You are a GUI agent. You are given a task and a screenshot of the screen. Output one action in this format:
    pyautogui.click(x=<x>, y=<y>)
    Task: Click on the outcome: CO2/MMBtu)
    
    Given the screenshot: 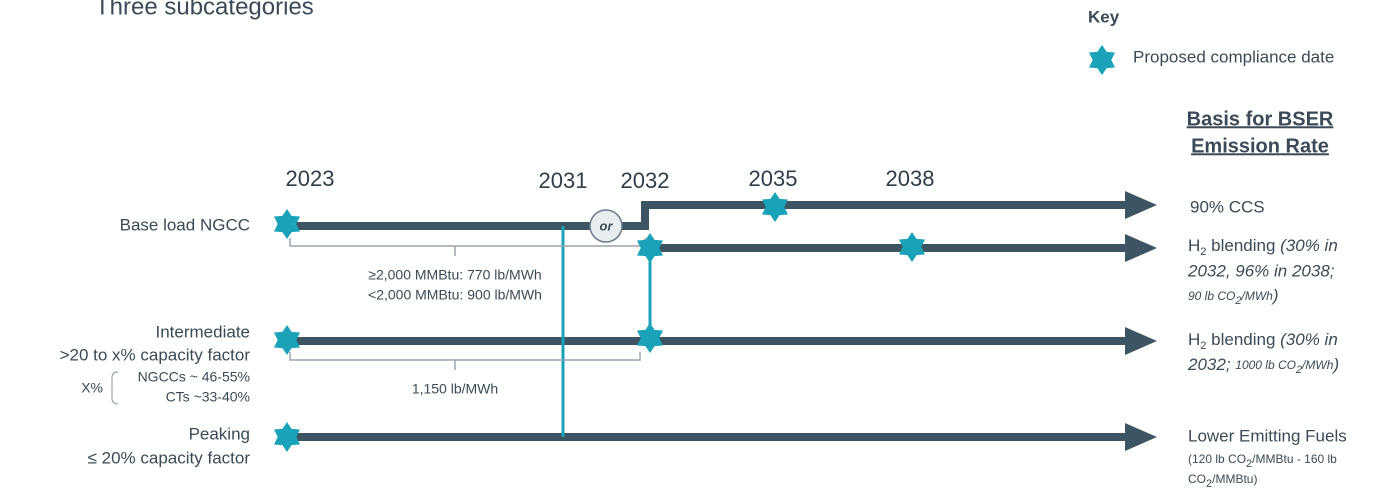 What is the action you would take?
    pyautogui.click(x=1222, y=480)
    